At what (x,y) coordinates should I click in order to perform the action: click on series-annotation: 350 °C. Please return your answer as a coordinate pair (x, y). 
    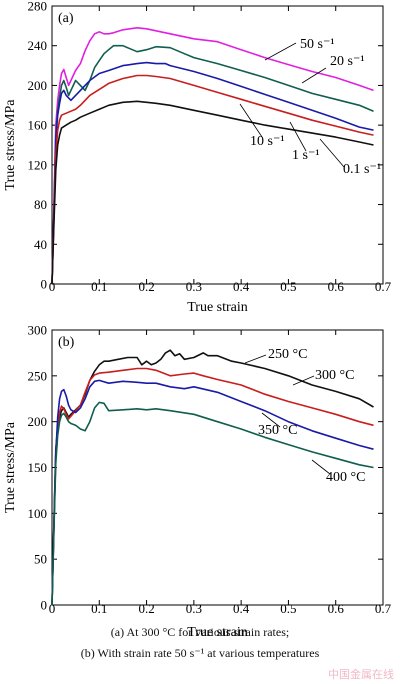
    Looking at the image, I should click on (277, 430).